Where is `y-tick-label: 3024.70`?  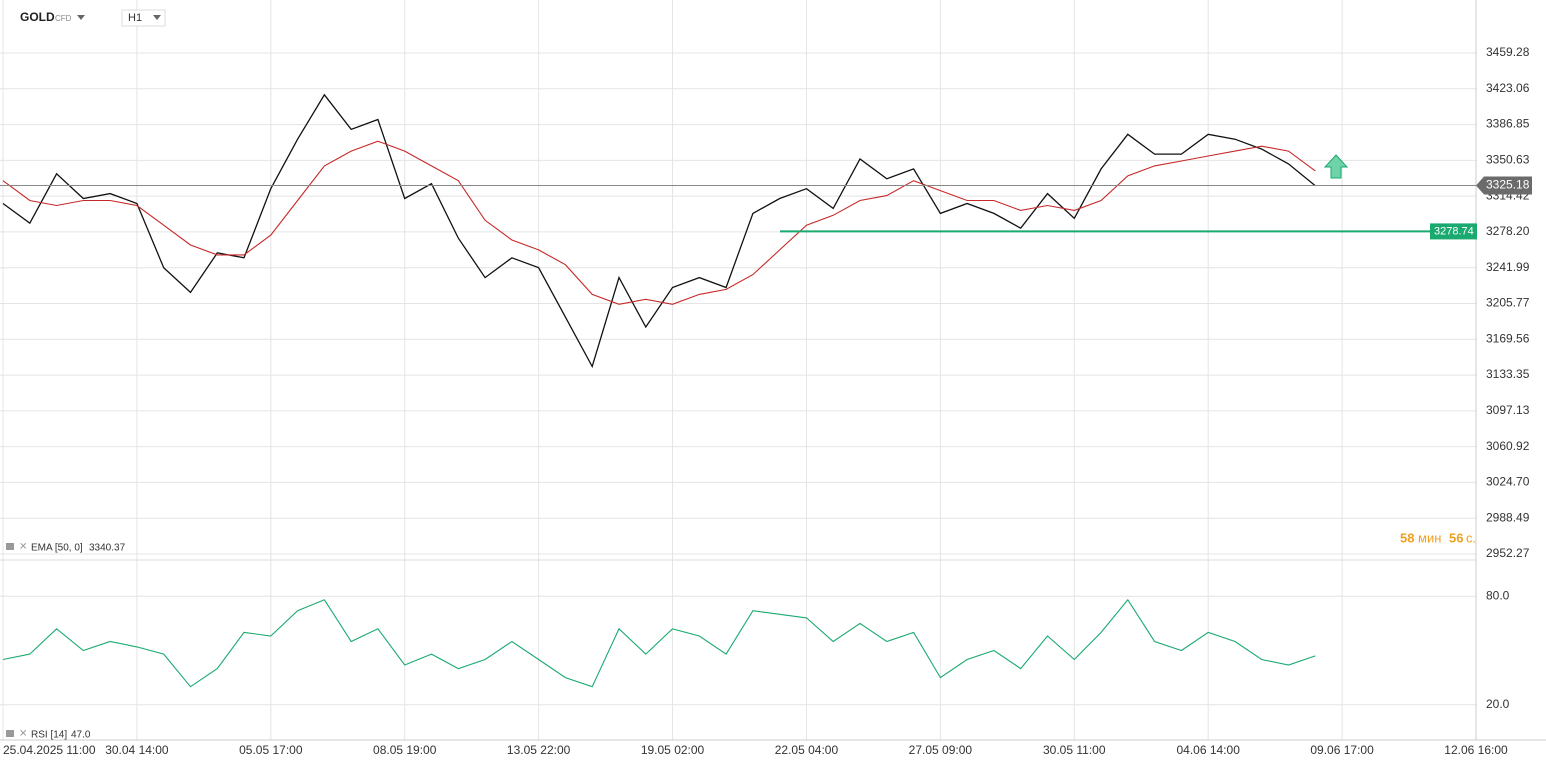
y-tick-label: 3024.70 is located at coordinates (1508, 482).